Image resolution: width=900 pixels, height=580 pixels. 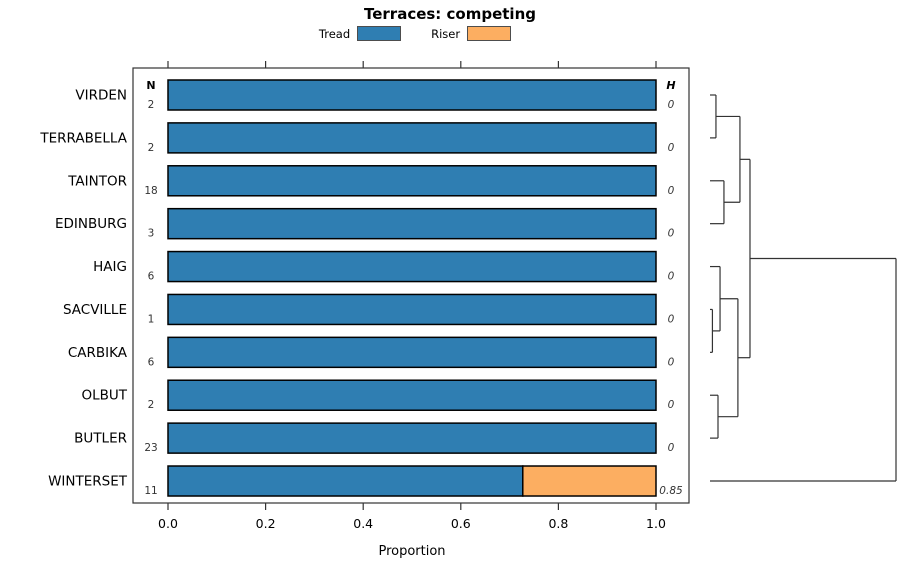 I want to click on legend-label-riser: Riser, so click(x=446, y=33).